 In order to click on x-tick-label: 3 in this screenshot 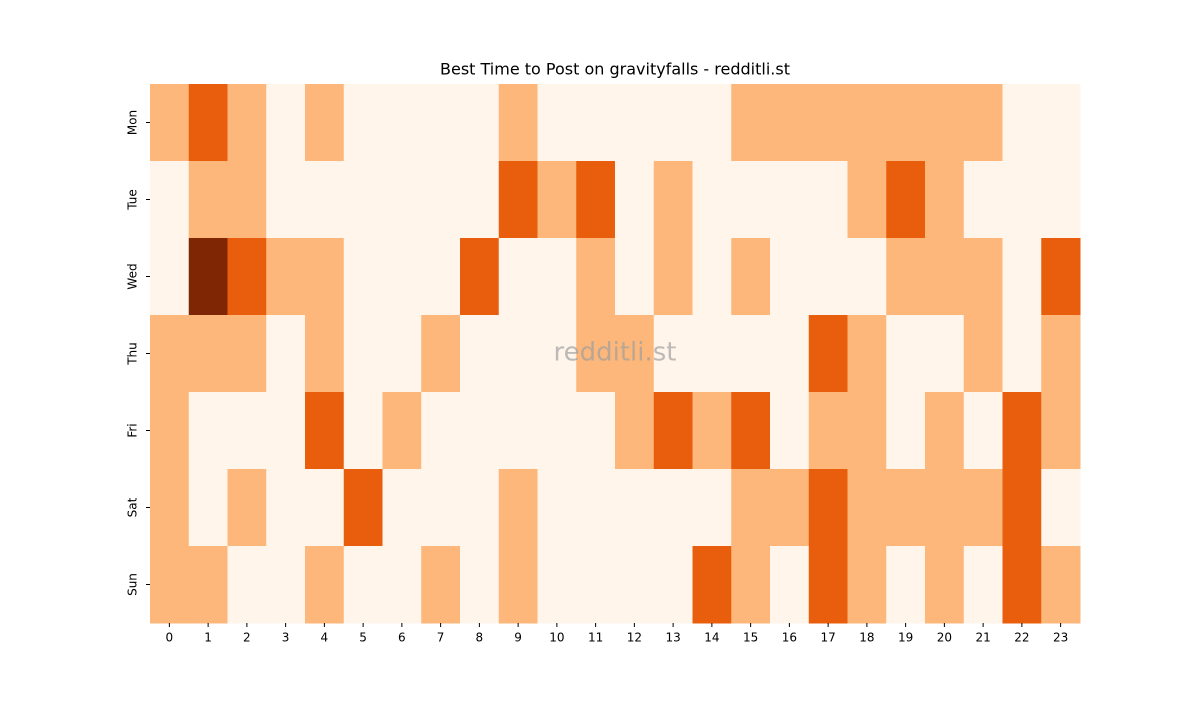, I will do `click(286, 638)`.